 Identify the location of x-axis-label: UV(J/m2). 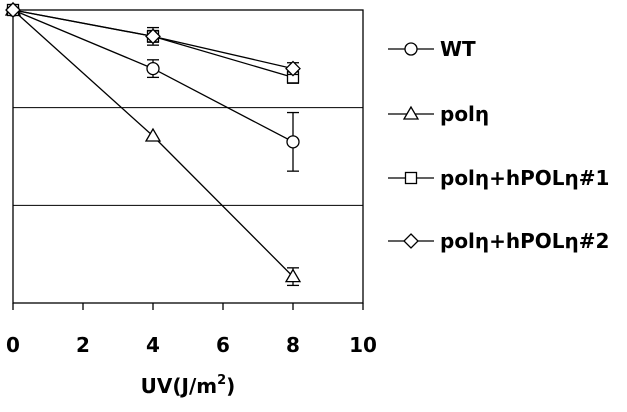
(188, 385).